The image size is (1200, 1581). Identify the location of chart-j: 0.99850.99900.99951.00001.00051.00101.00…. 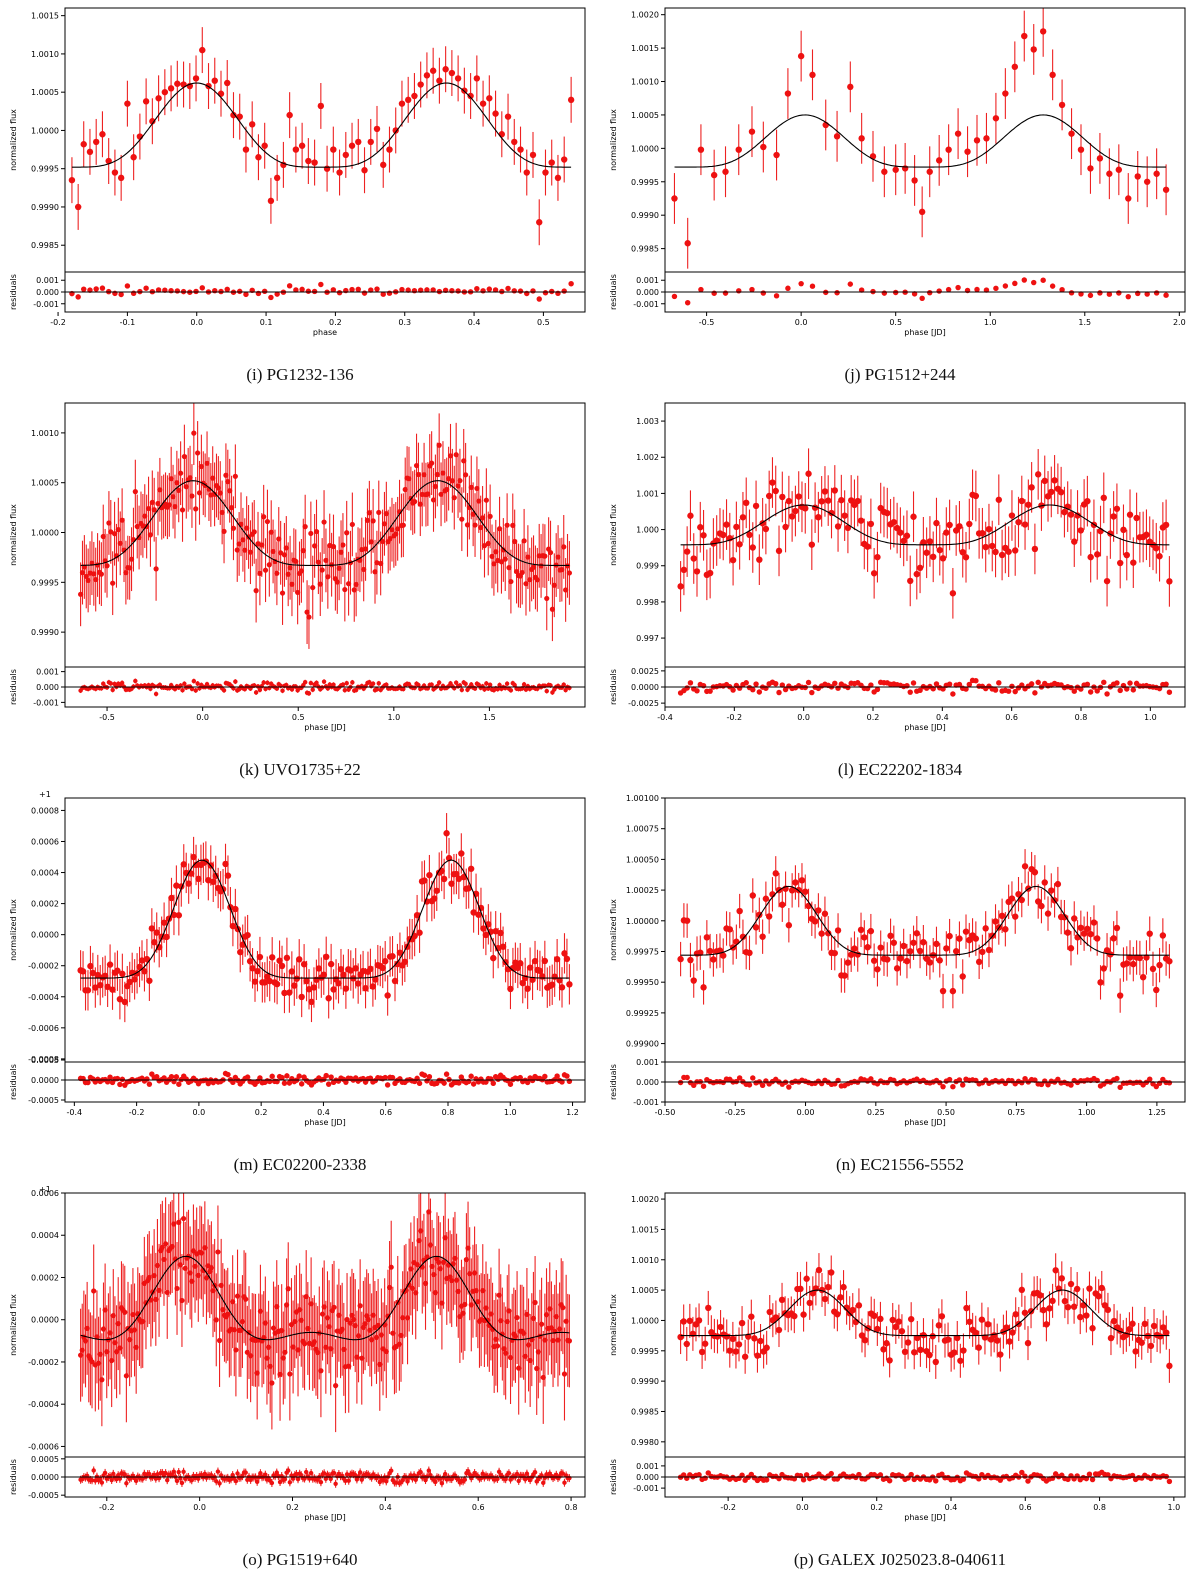
(897, 172).